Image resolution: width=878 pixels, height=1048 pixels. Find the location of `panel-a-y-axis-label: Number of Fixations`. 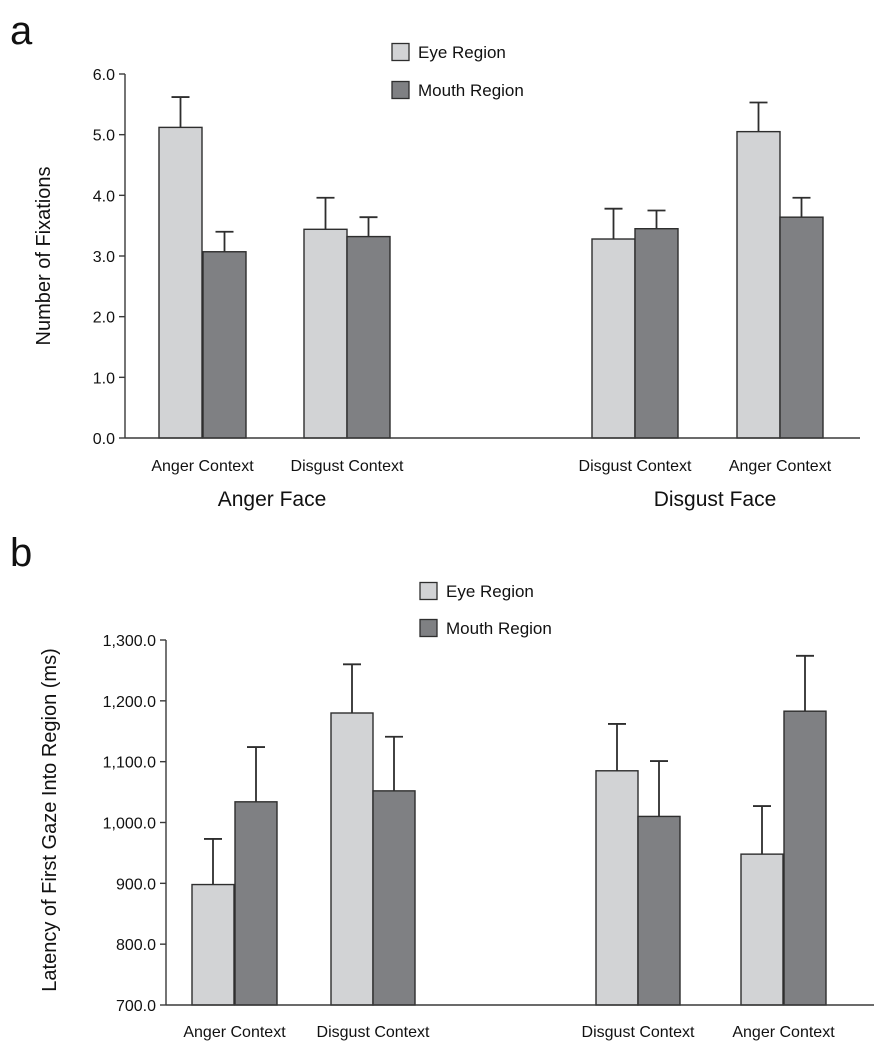

panel-a-y-axis-label: Number of Fixations is located at coordinates (44, 256).